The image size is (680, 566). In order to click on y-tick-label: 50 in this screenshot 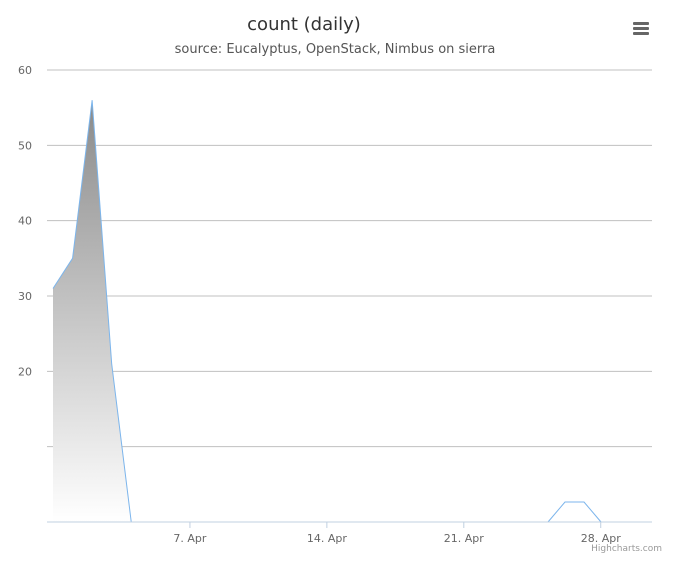, I will do `click(25, 145)`.